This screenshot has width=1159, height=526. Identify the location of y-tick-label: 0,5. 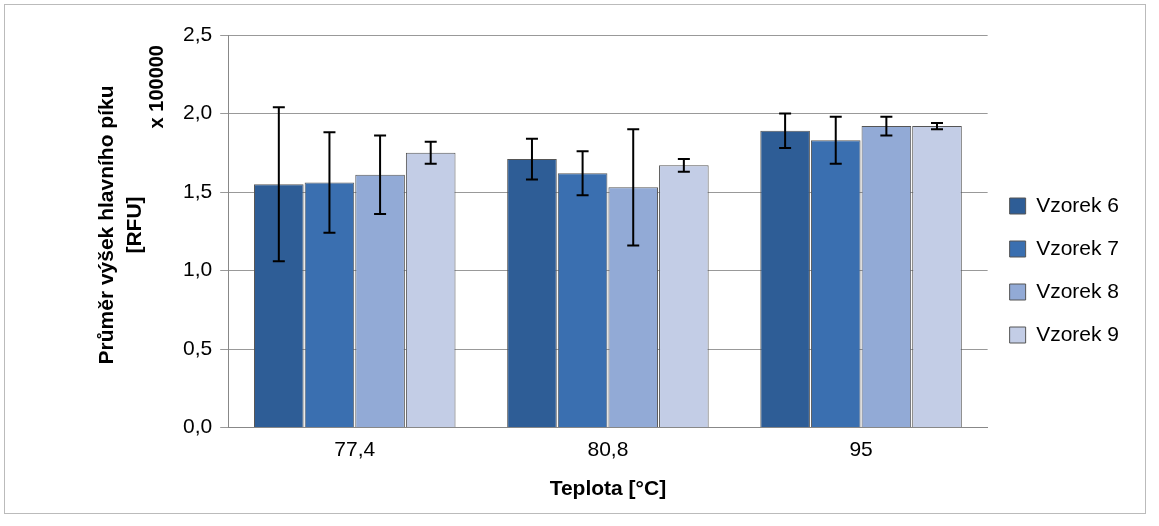
(197, 347).